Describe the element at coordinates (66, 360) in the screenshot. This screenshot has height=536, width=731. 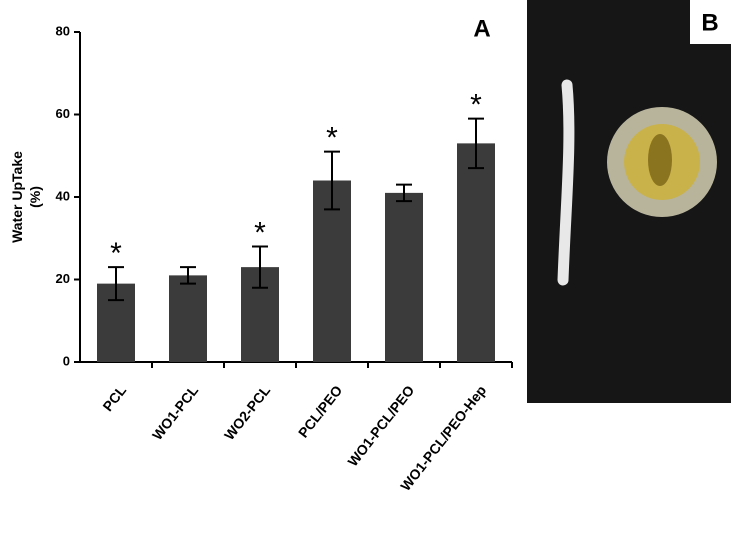
I see `y-tick-label: 0` at that location.